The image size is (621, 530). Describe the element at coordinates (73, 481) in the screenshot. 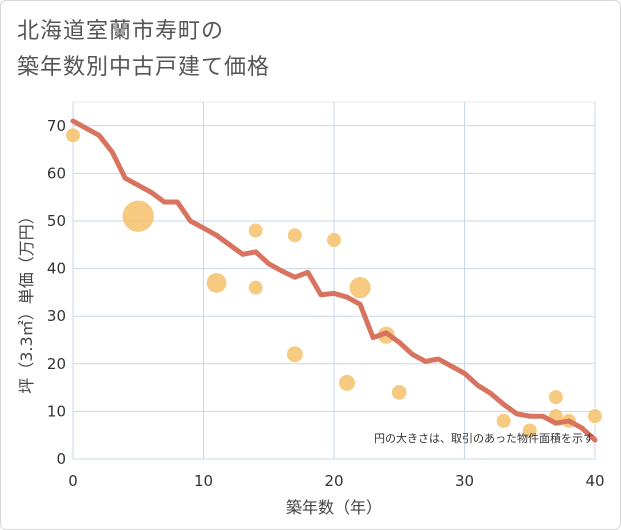

I see `x-tick-label: 0` at that location.